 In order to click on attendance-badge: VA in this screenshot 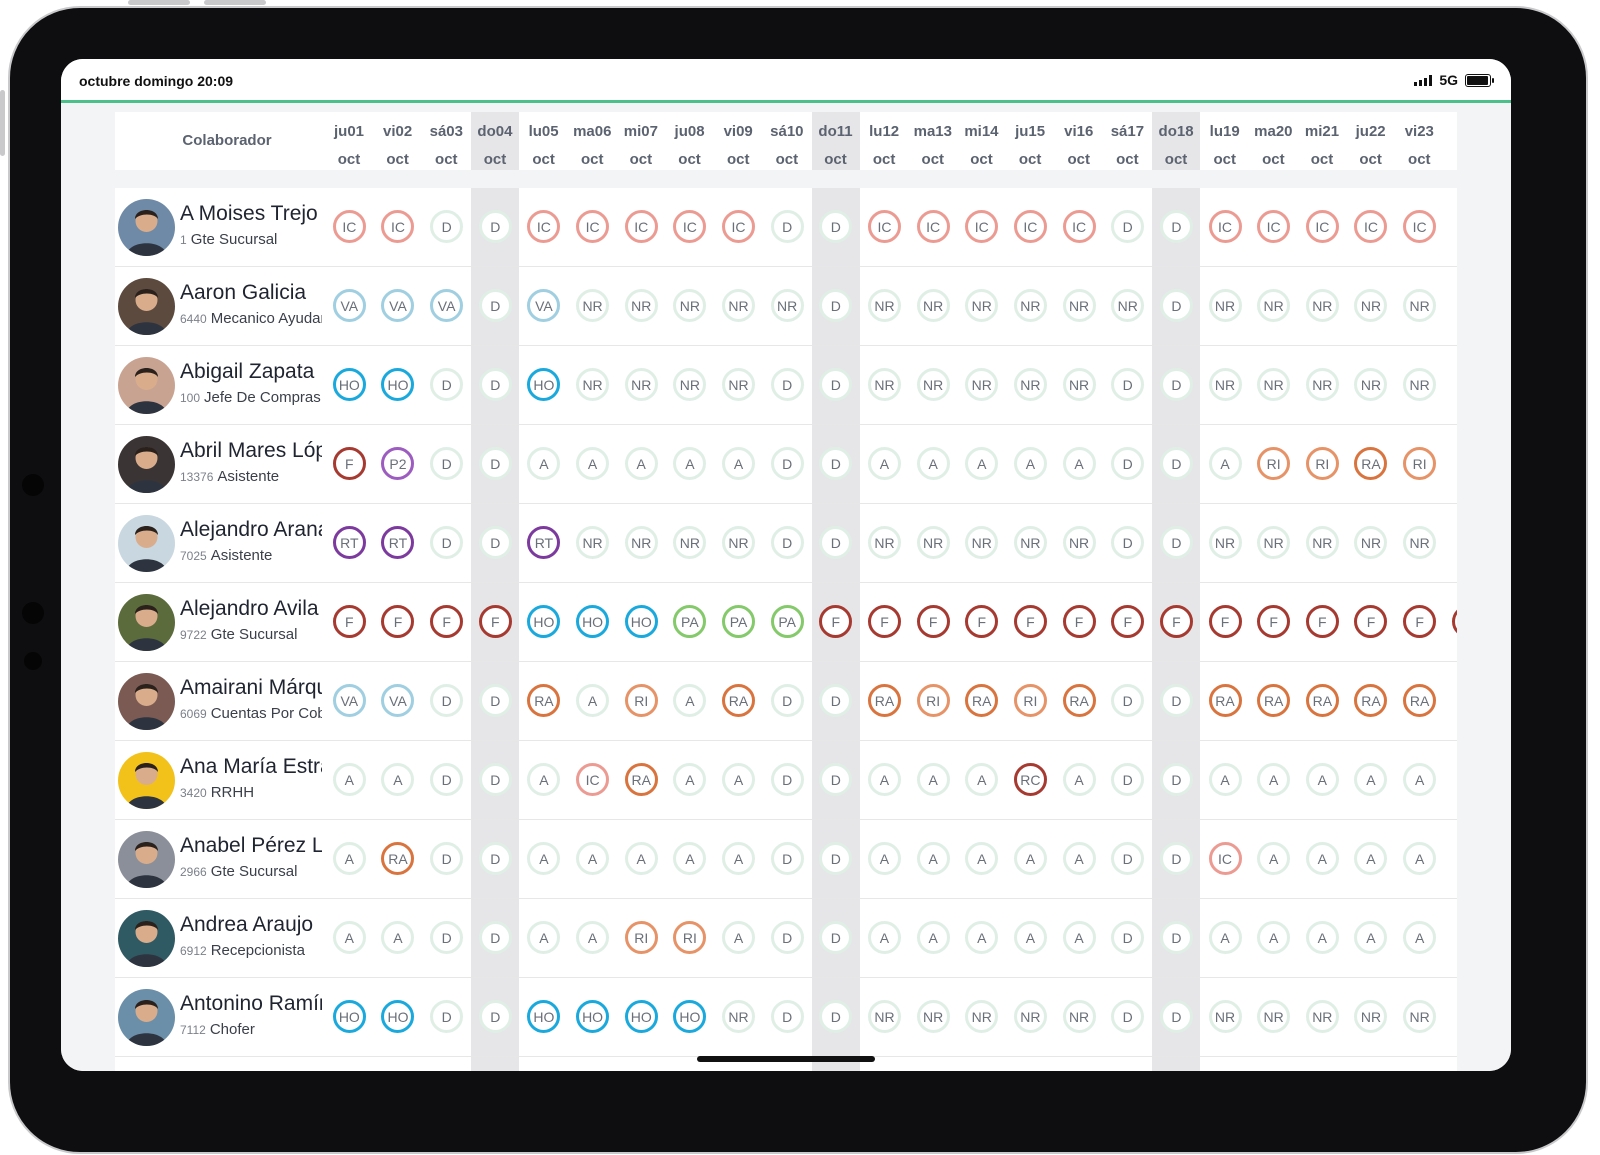, I will do `click(398, 305)`.